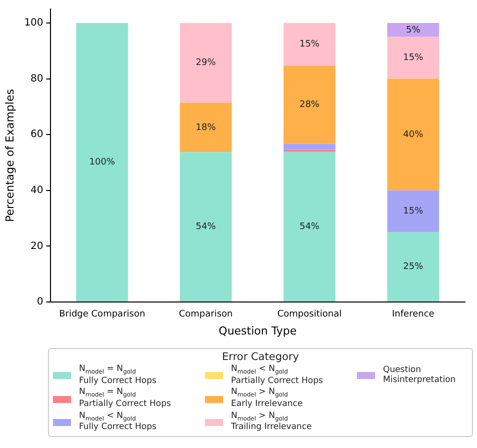 This screenshot has width=477, height=448. Describe the element at coordinates (309, 315) in the screenshot. I see `x-tick-label: Compositional` at that location.